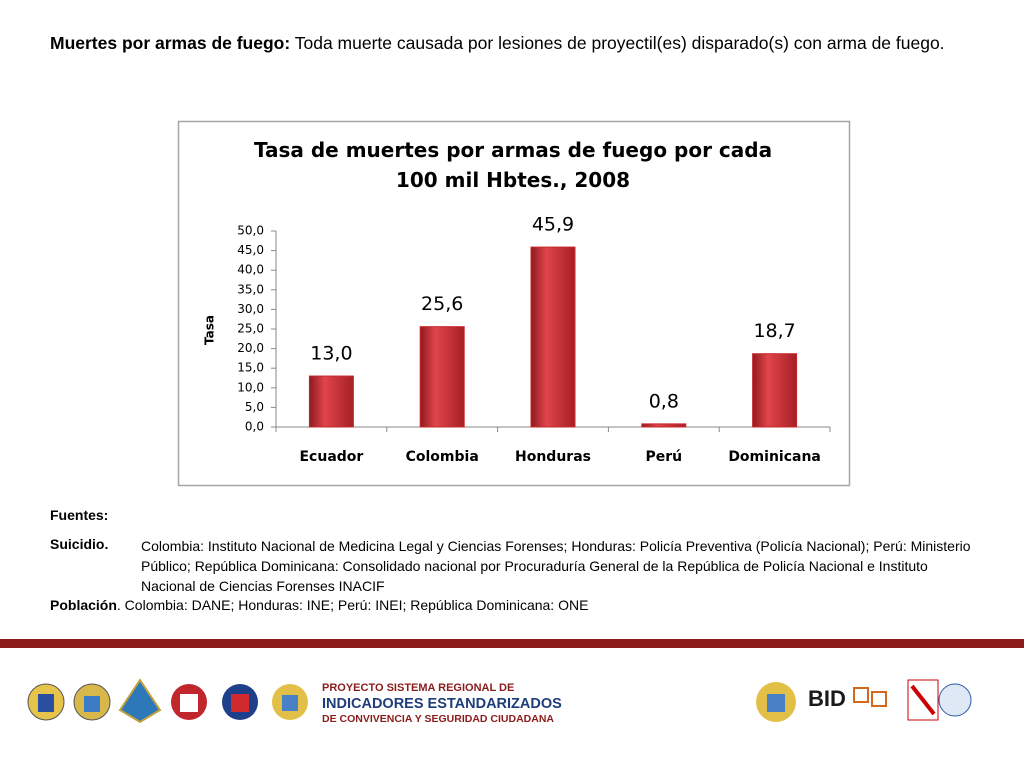 This screenshot has height=768, width=1024. I want to click on x-tick-label: Dominicana, so click(774, 457).